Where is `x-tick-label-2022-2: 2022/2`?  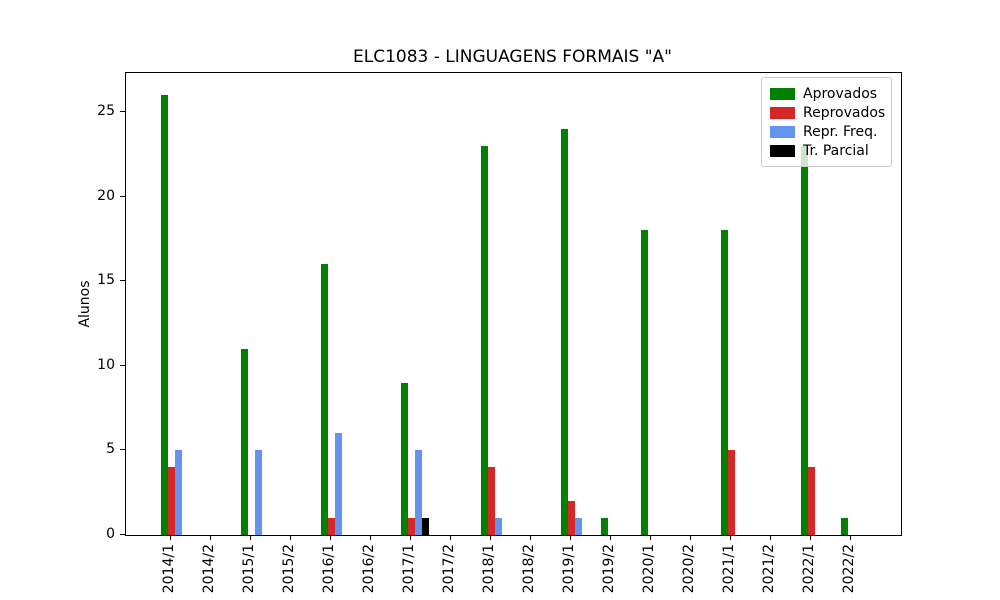 x-tick-label-2022-2: 2022/2 is located at coordinates (849, 569).